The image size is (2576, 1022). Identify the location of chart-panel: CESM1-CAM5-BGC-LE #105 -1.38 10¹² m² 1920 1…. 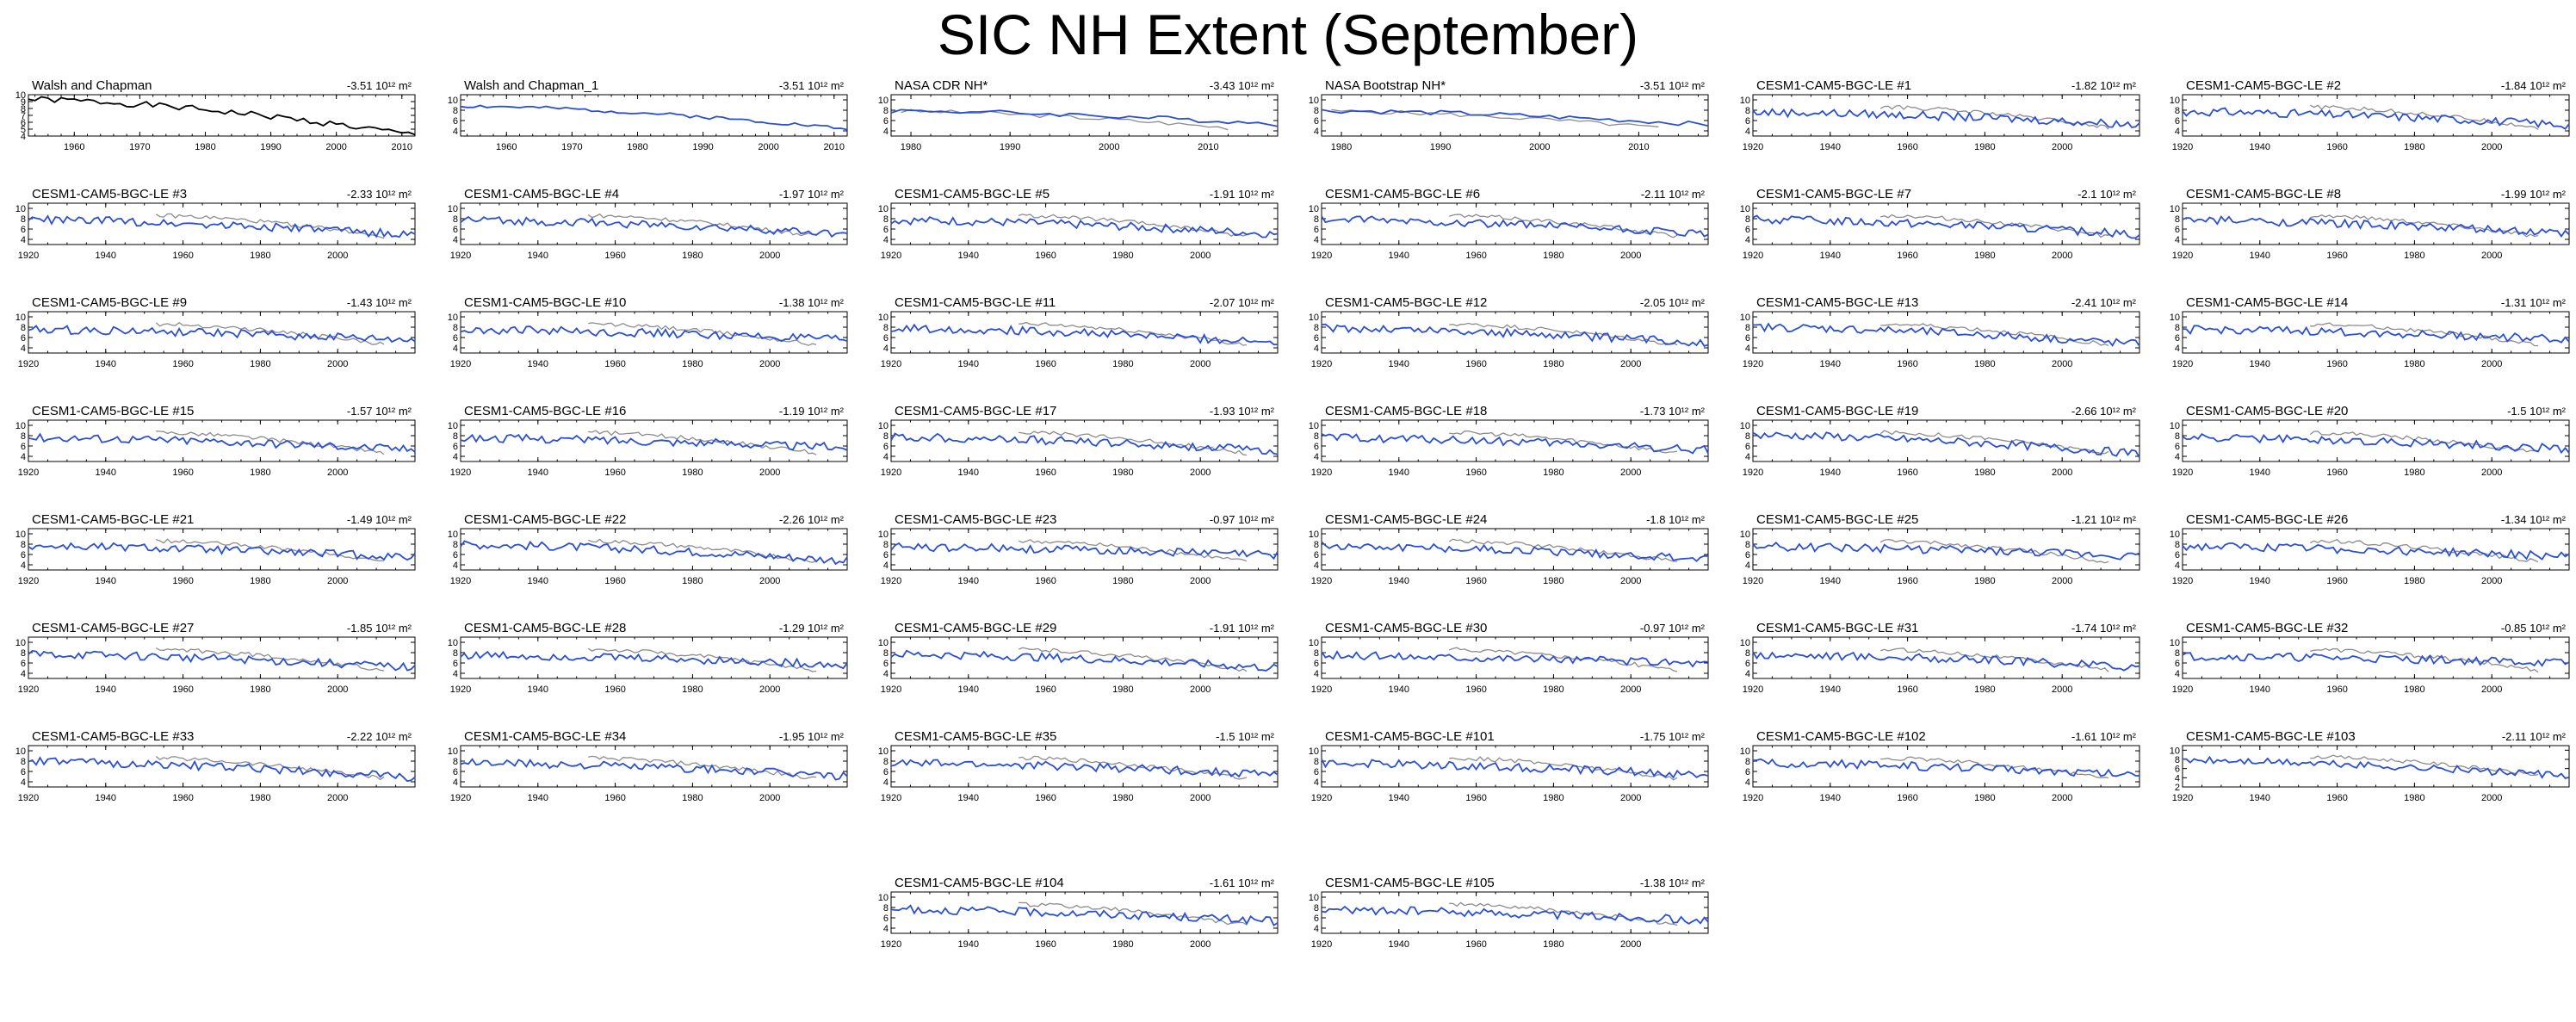
(1509, 913).